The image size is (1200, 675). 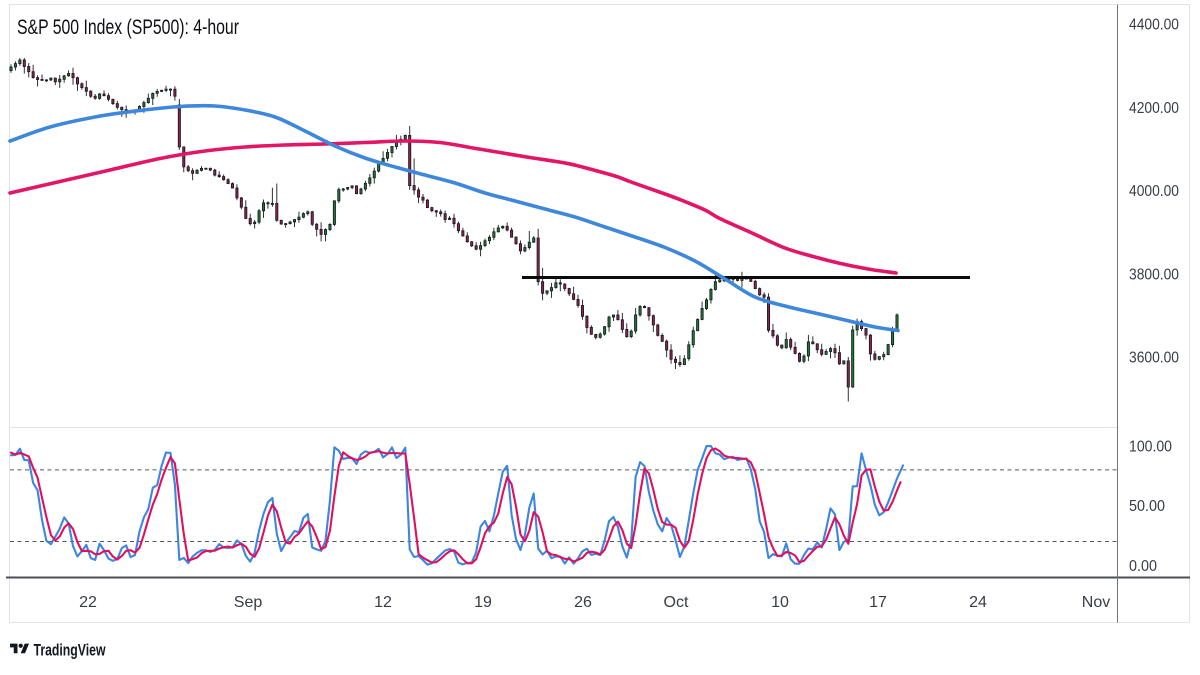 What do you see at coordinates (383, 602) in the screenshot?
I see `svg-text: 12` at bounding box center [383, 602].